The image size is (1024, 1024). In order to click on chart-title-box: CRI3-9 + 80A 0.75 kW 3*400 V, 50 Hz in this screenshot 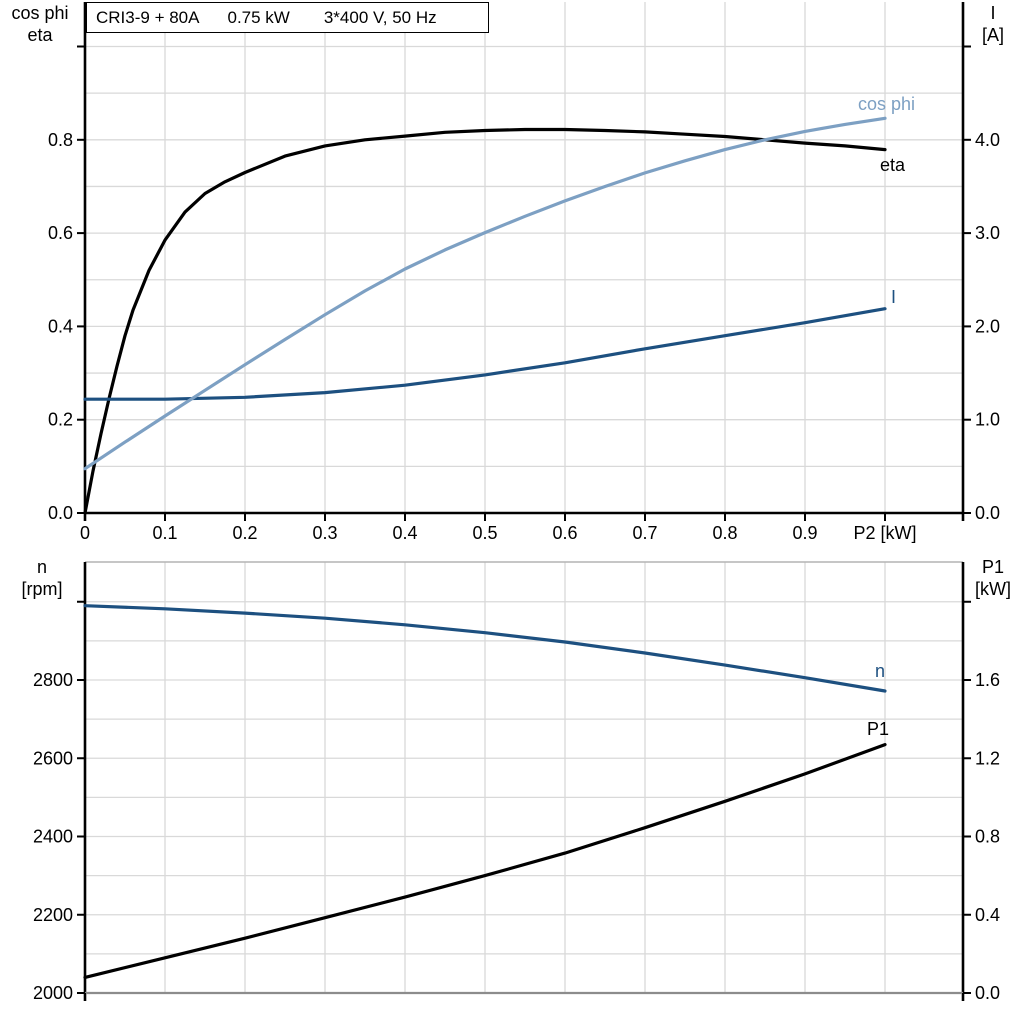, I will do `click(287, 17)`.